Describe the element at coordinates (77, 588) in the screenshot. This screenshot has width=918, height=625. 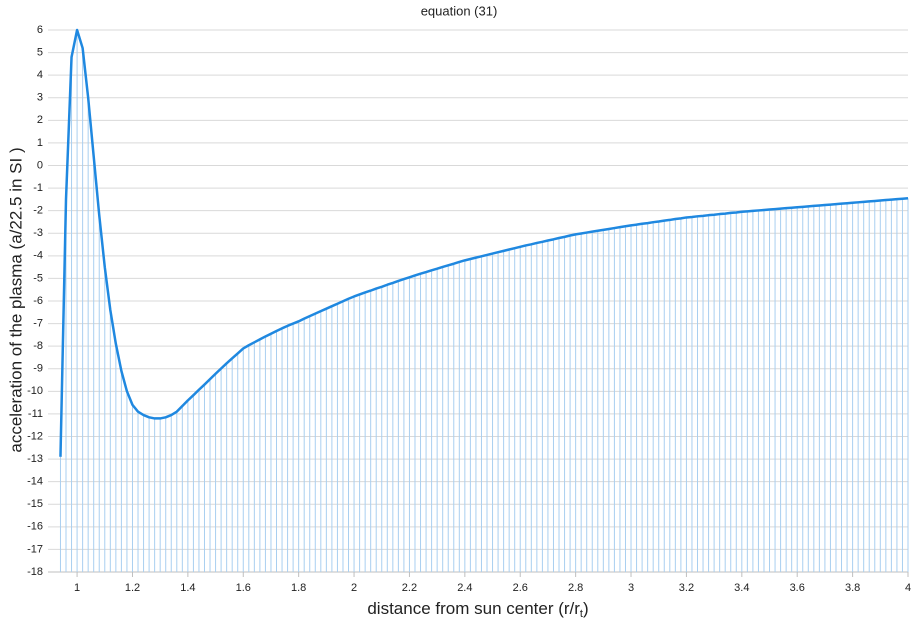
I see `x-tick-label: 1` at that location.